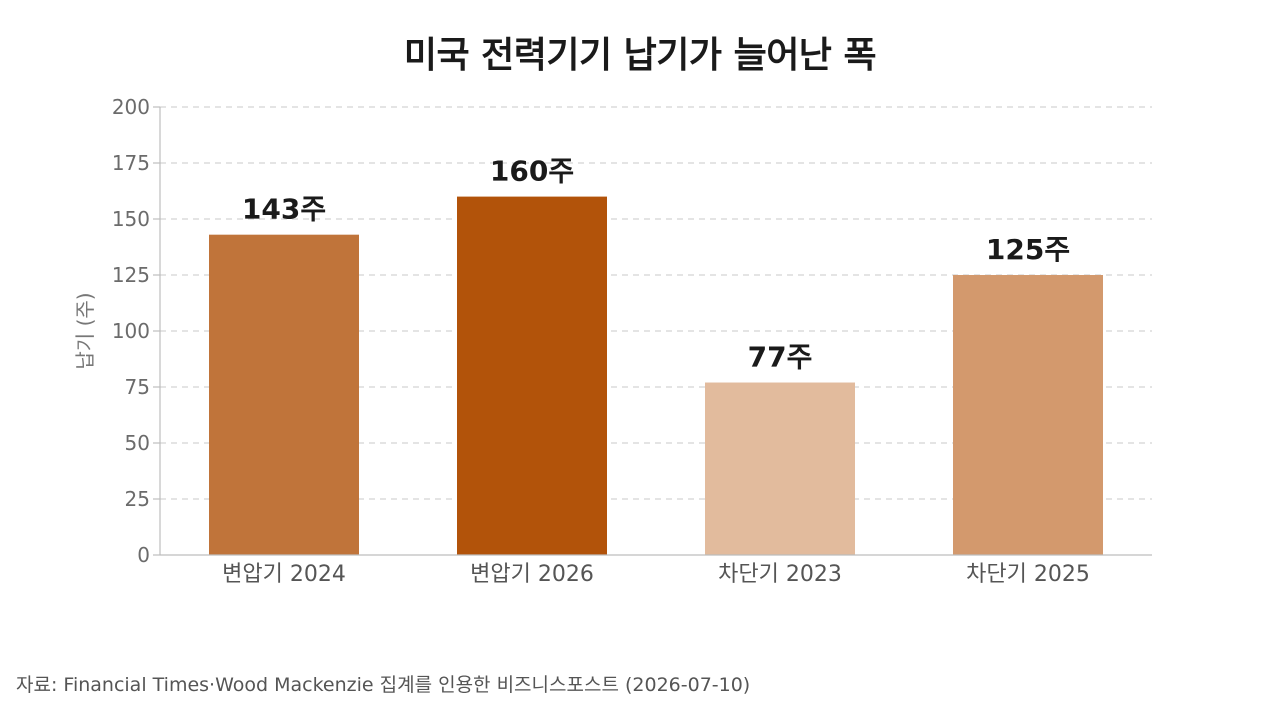 Image resolution: width=1280 pixels, height=712 pixels. What do you see at coordinates (1028, 574) in the screenshot?
I see `x-category-label: 차단기 2025` at bounding box center [1028, 574].